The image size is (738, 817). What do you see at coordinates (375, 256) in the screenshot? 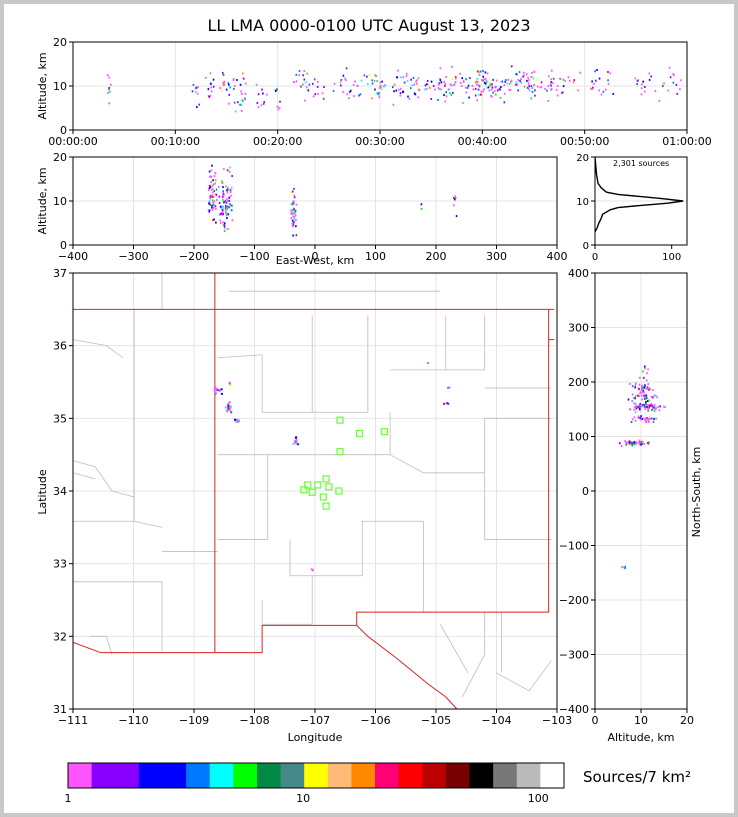
I see `x-tick-label: 100` at bounding box center [375, 256].